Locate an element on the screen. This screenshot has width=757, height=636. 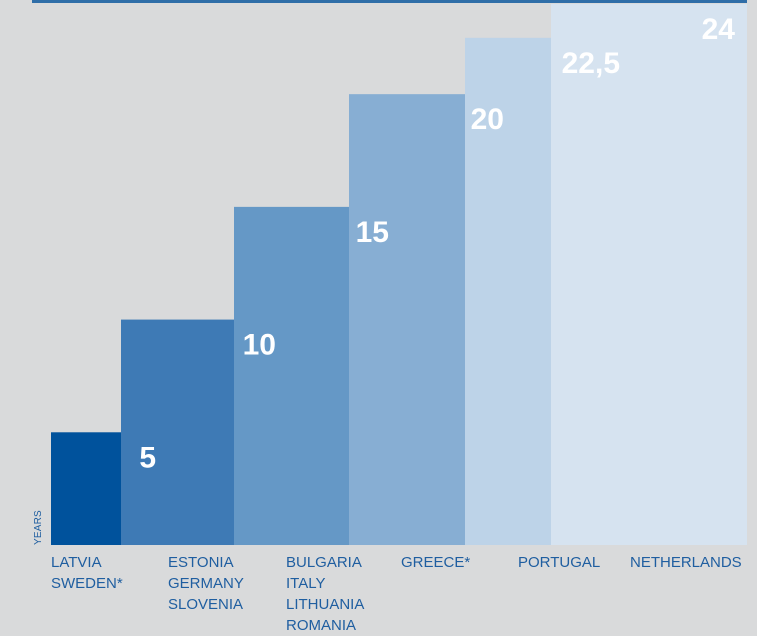
x-tick-label: LATVIA is located at coordinates (87, 562).